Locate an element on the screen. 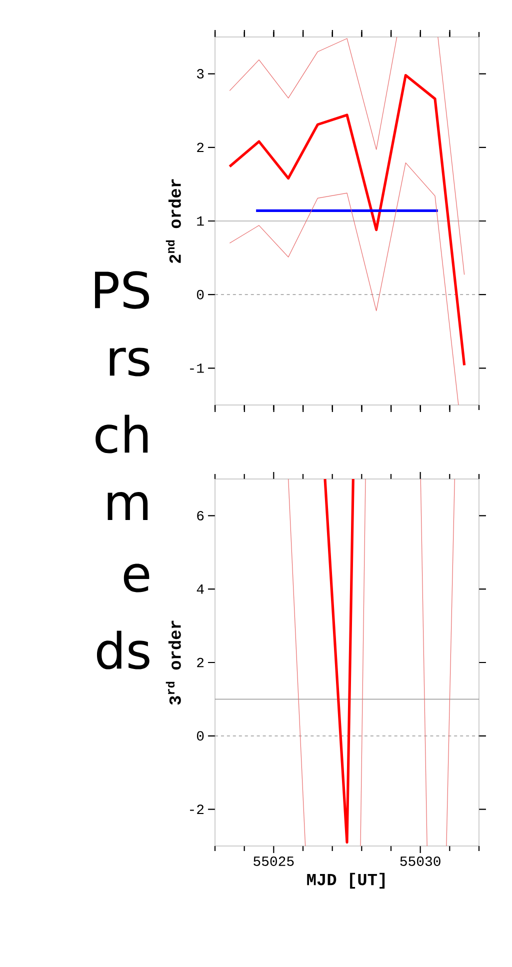 This screenshot has width=512, height=967. x-tick-label: 55025 is located at coordinates (274, 861).